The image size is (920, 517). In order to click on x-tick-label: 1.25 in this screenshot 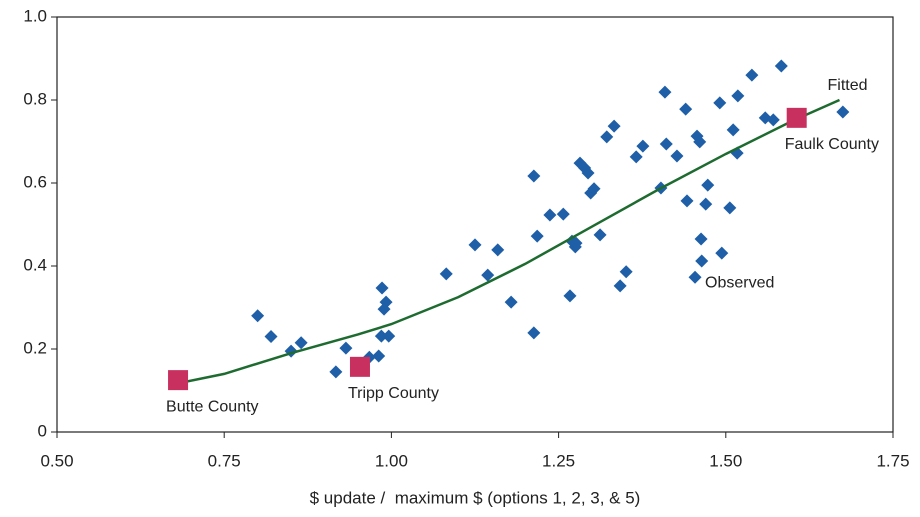, I will do `click(558, 460)`.